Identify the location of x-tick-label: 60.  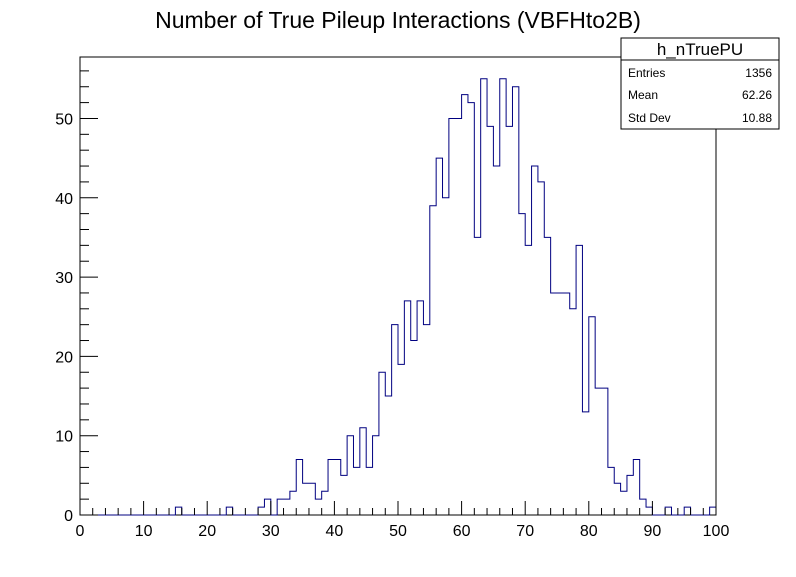
(462, 531).